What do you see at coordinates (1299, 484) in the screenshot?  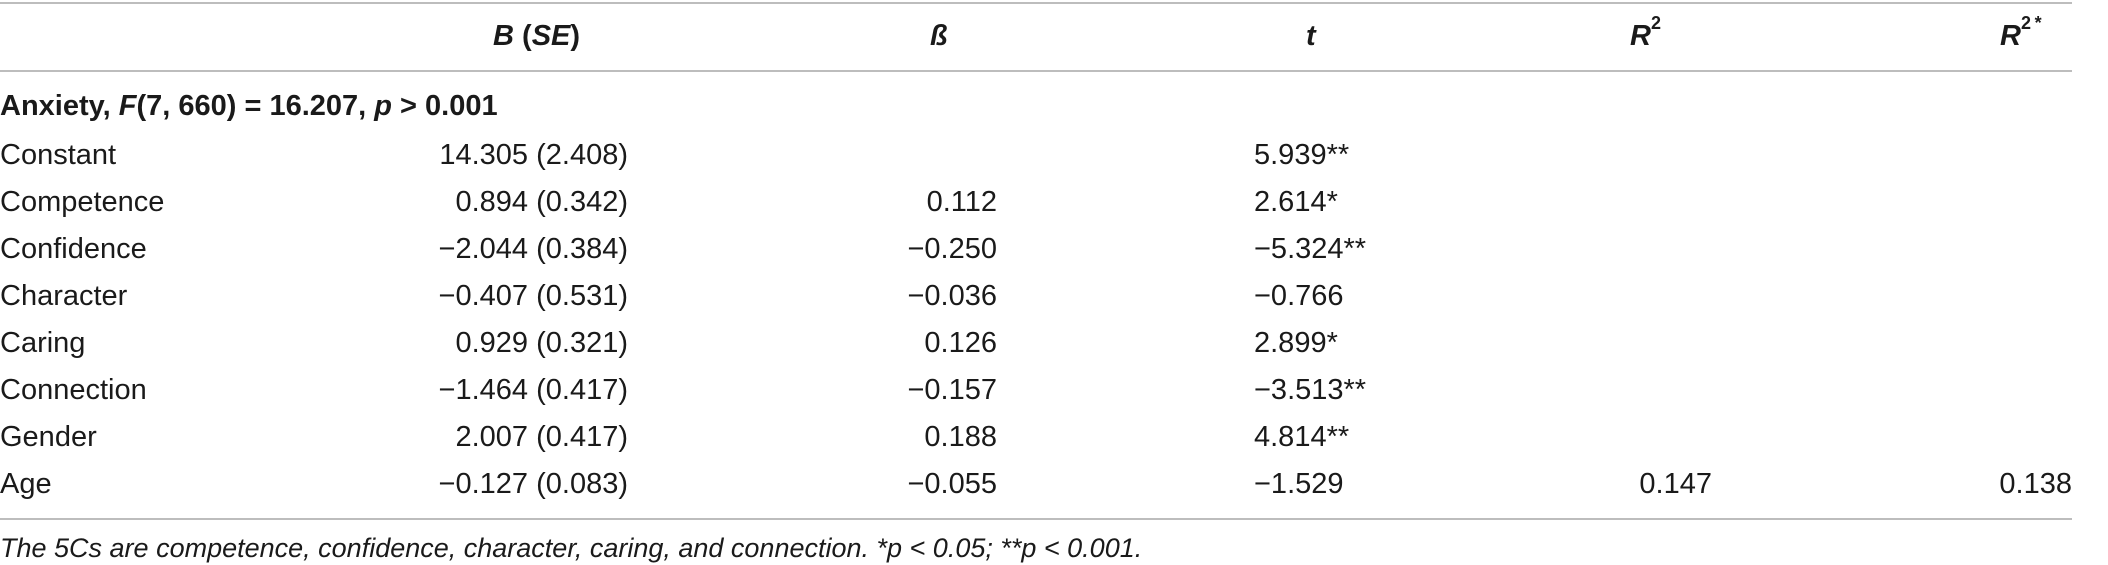 I see `cell-t: −1.529` at bounding box center [1299, 484].